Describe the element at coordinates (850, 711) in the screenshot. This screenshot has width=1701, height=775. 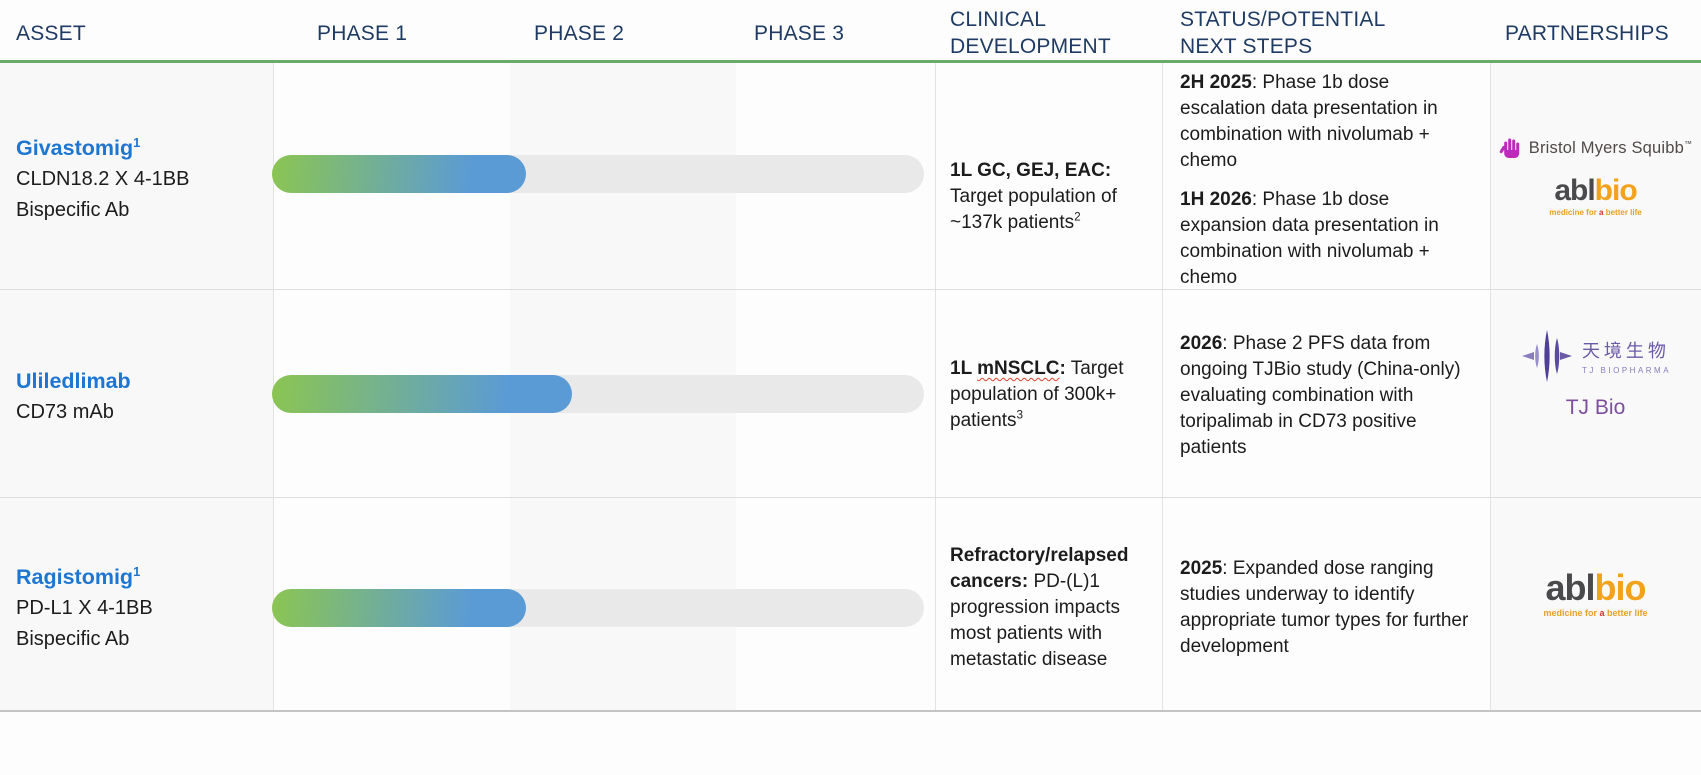
I see `table-bottom-rule` at that location.